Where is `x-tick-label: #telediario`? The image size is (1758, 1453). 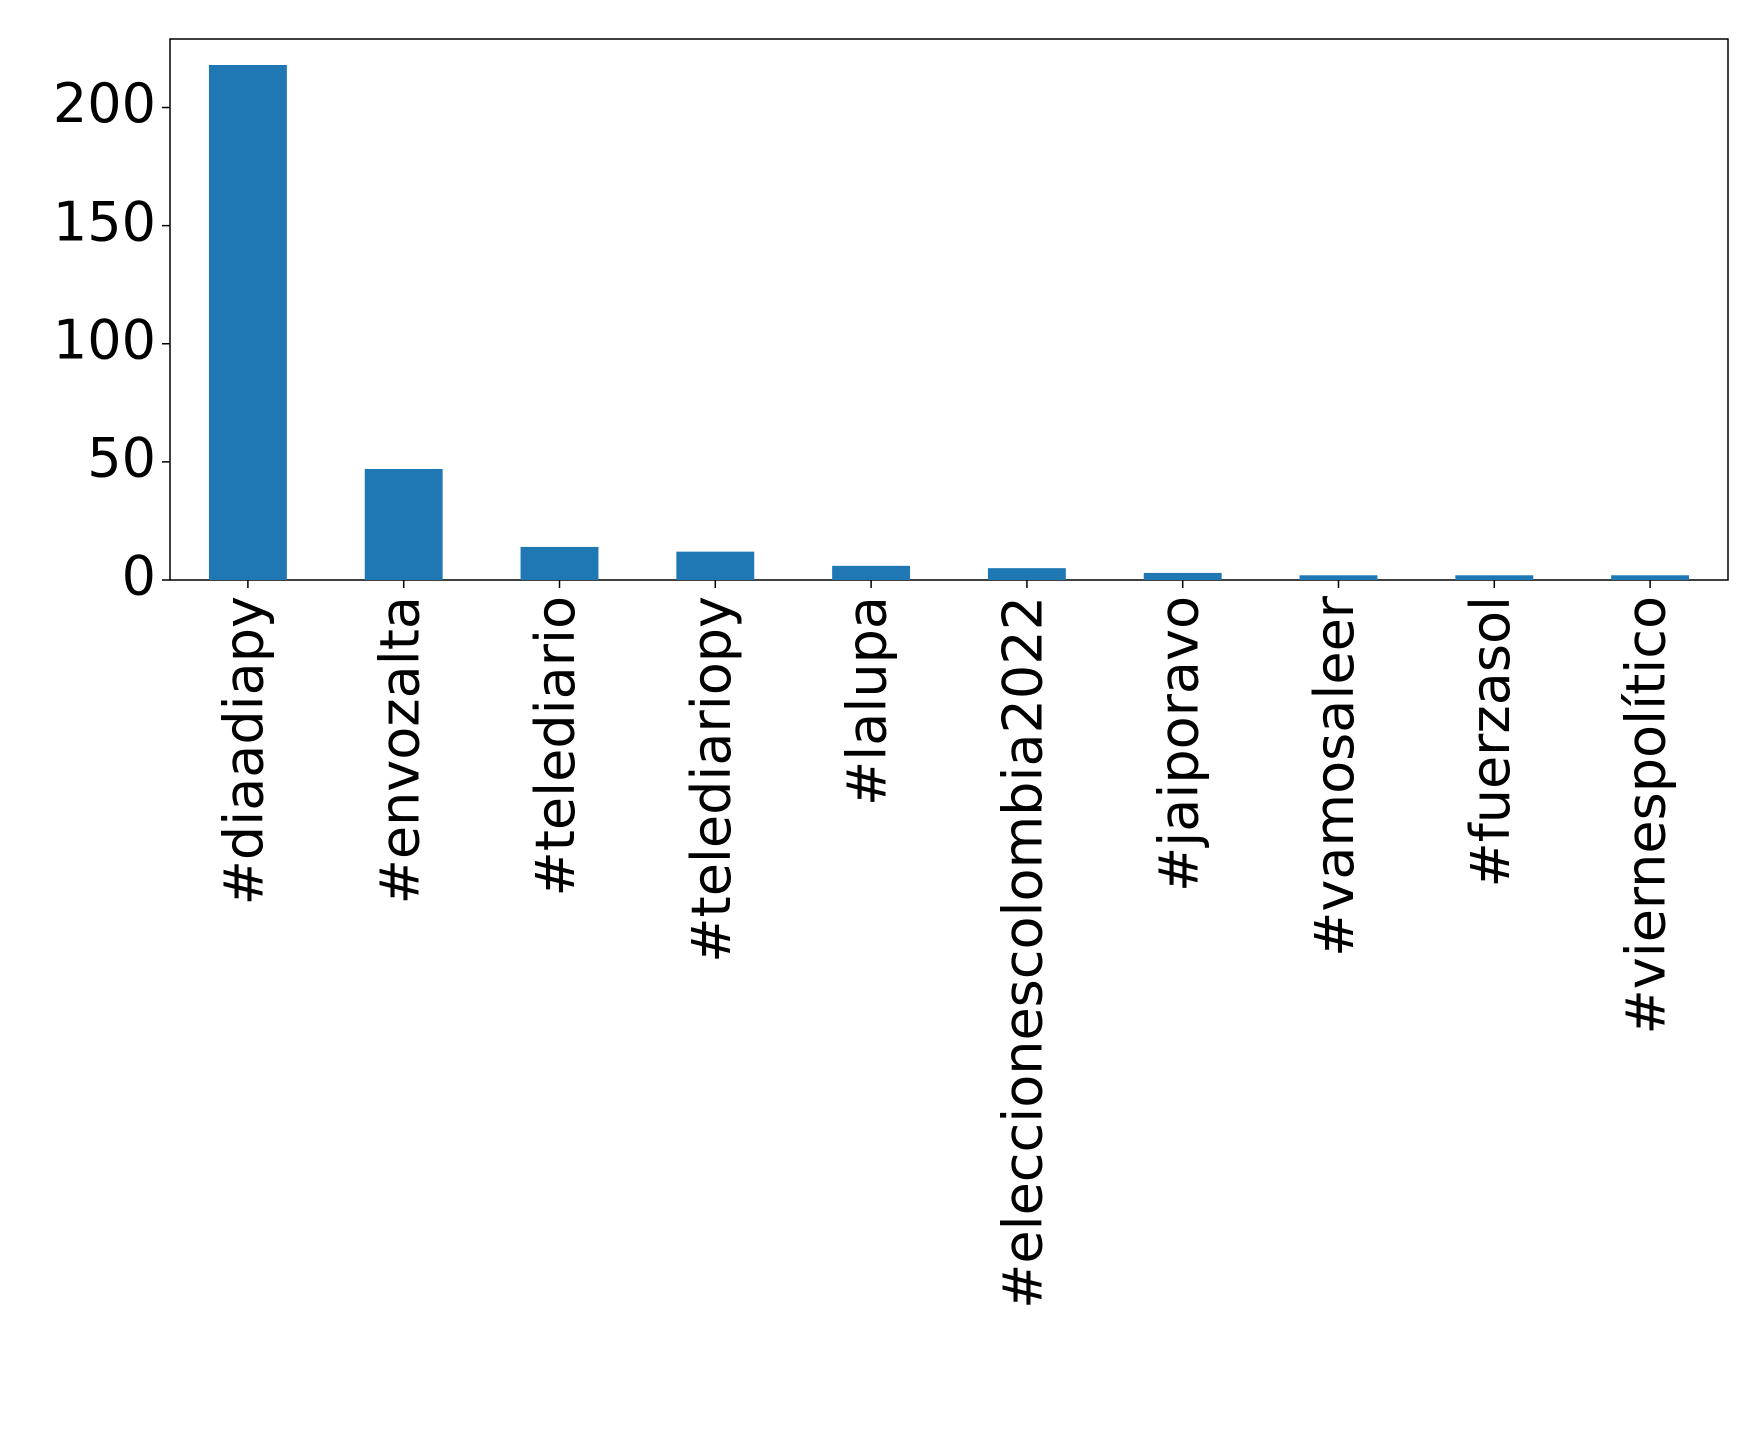 x-tick-label: #telediario is located at coordinates (555, 746).